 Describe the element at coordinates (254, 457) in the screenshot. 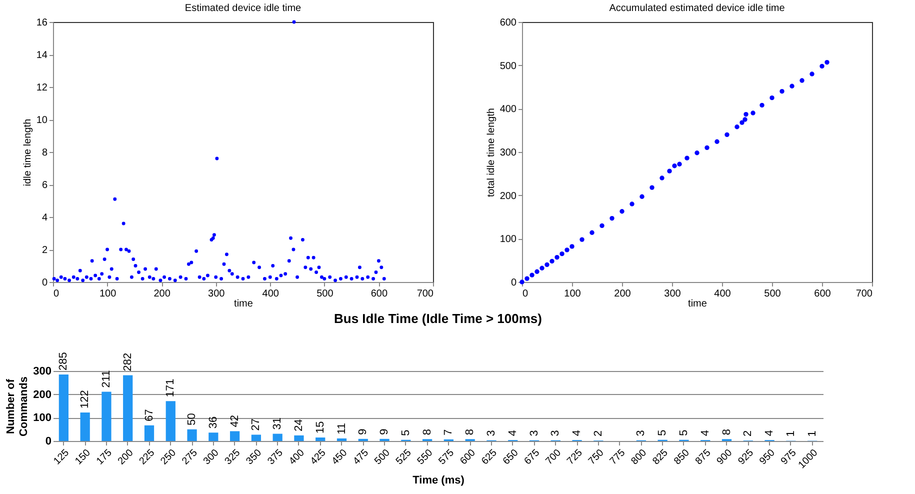

I see `x-tick-label: 350` at that location.